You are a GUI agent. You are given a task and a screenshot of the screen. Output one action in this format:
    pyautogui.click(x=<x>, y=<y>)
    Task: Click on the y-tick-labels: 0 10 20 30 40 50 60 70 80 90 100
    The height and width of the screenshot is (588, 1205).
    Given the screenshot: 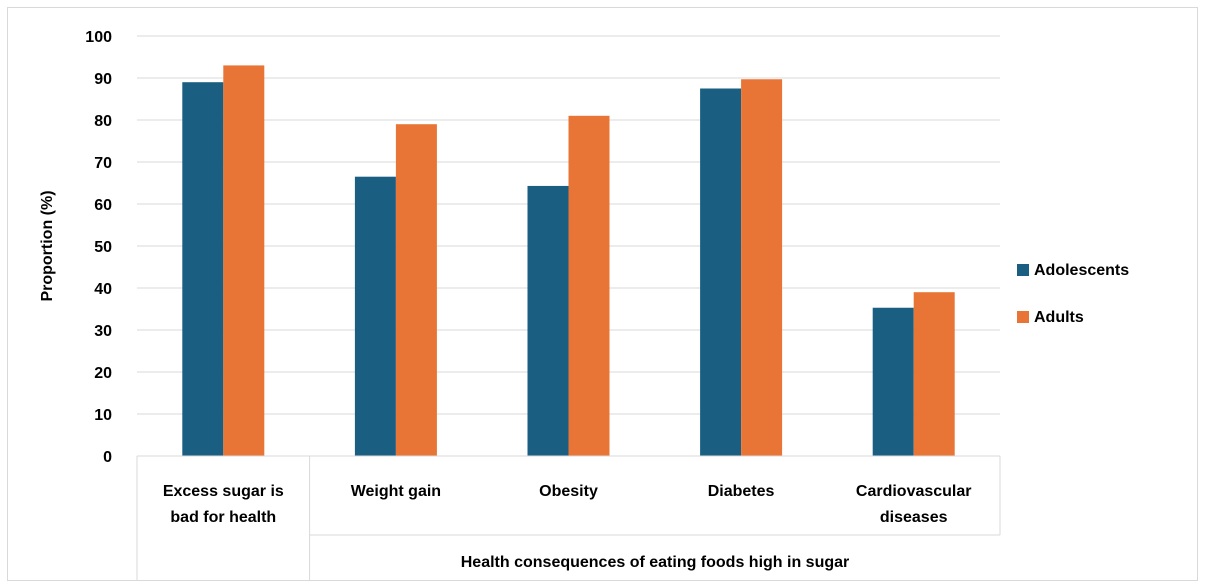 What is the action you would take?
    pyautogui.click(x=98, y=247)
    